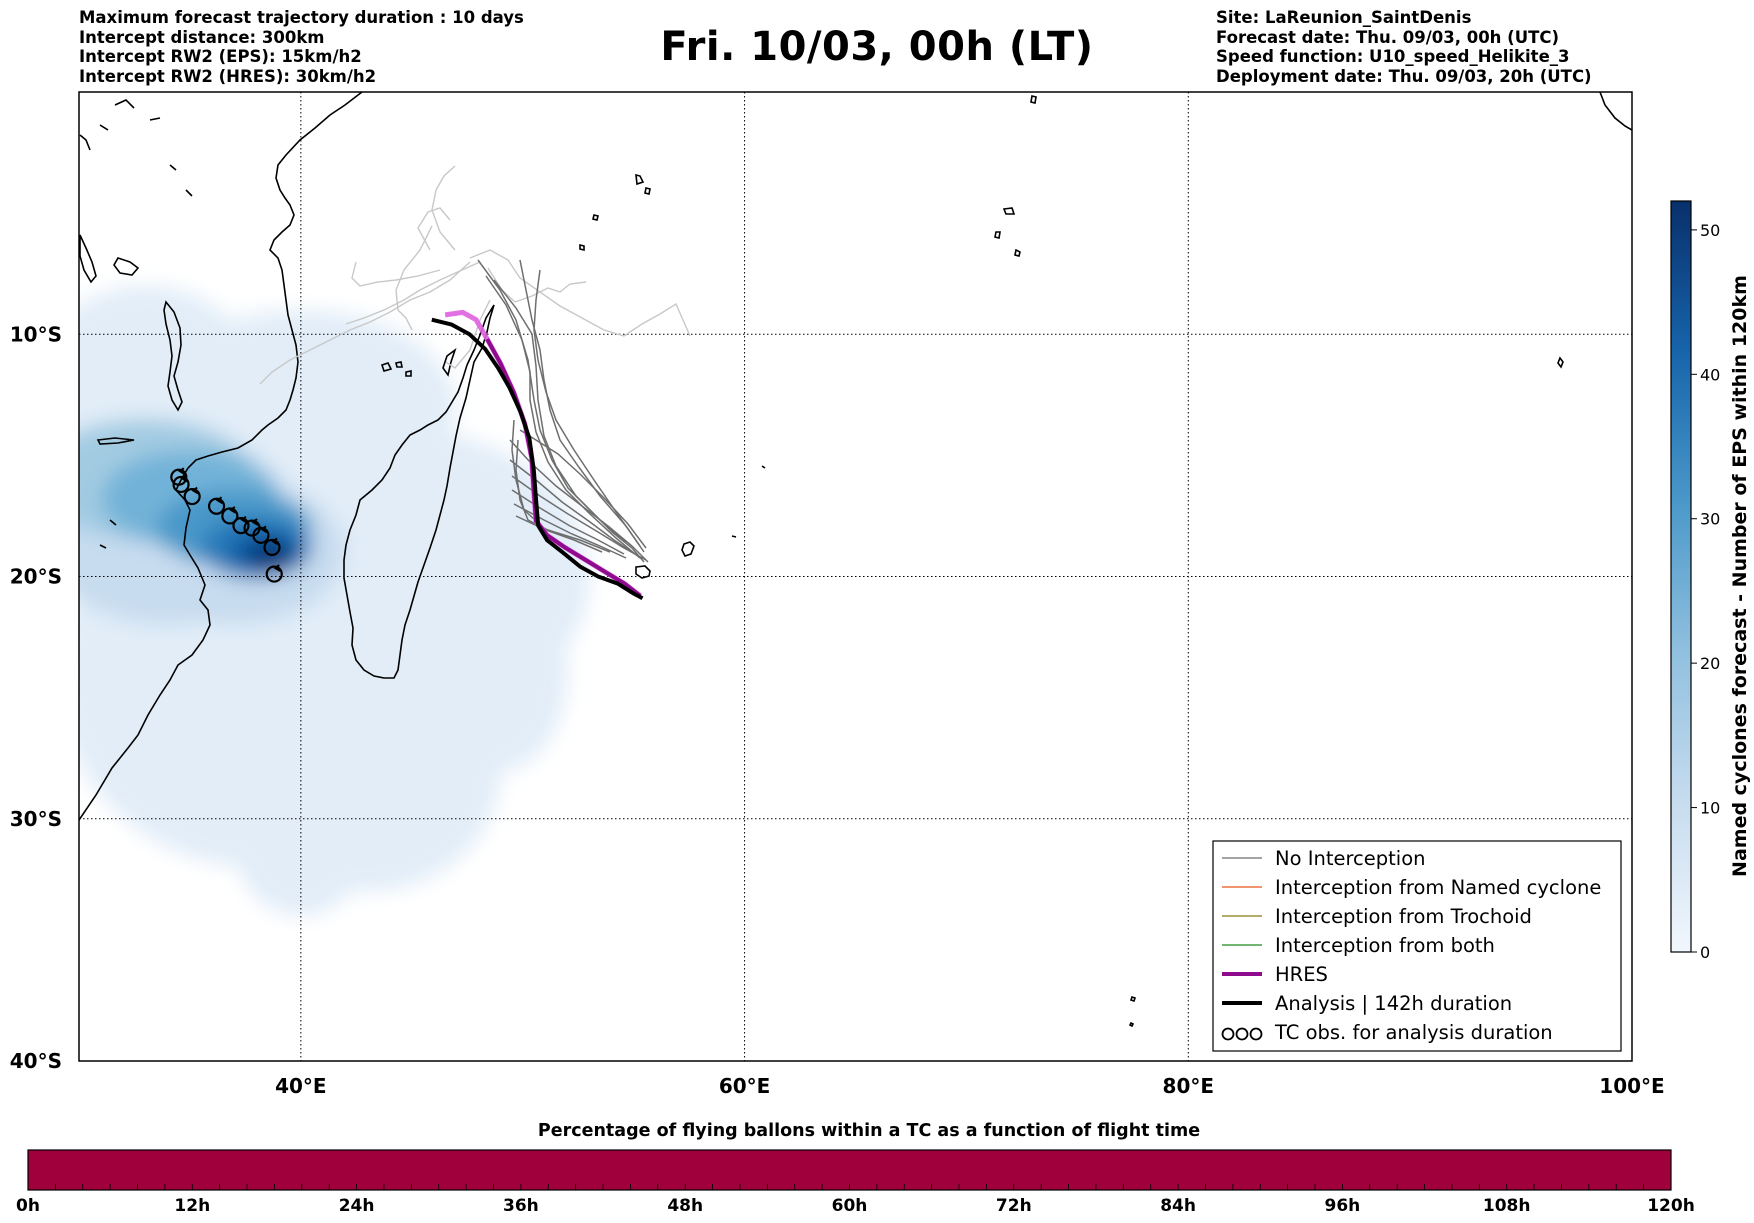  What do you see at coordinates (192, 1206) in the screenshot?
I see `bottom-colorbar-tick-label: 12h` at bounding box center [192, 1206].